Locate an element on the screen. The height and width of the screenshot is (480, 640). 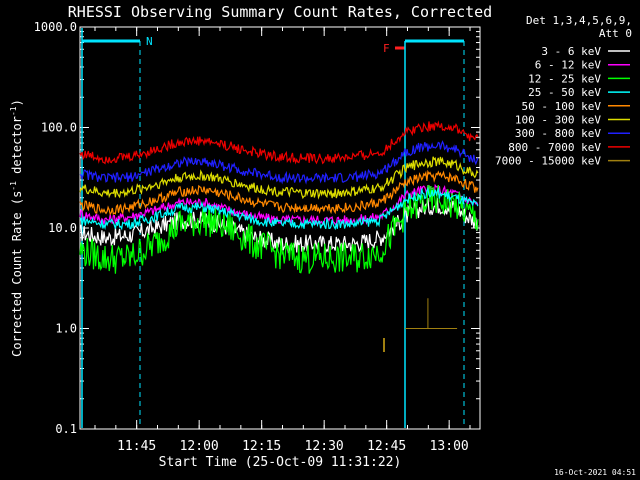
flare-flag-label: F is located at coordinates (386, 48).